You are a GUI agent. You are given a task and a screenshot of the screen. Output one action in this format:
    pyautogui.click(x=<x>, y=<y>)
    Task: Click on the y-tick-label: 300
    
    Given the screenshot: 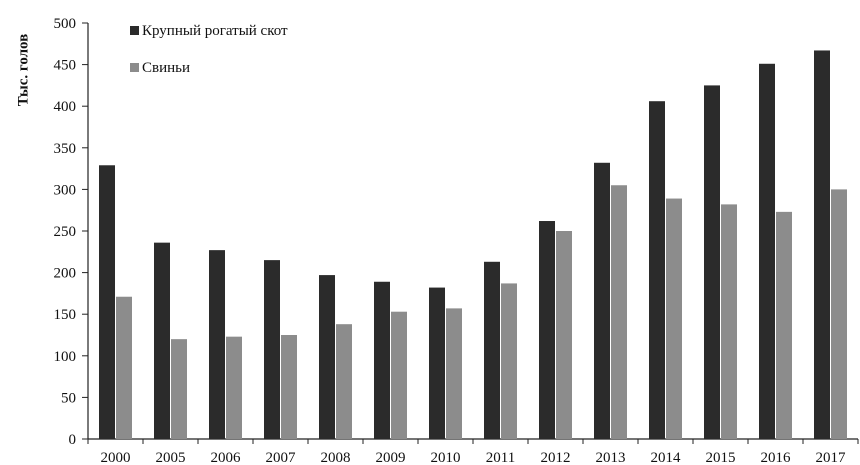 What is the action you would take?
    pyautogui.click(x=65, y=190)
    